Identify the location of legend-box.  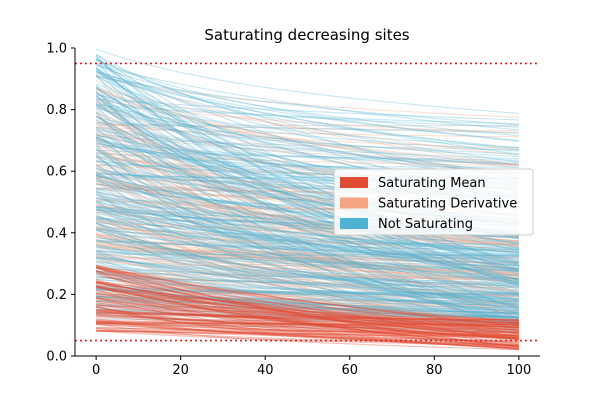
(433, 202).